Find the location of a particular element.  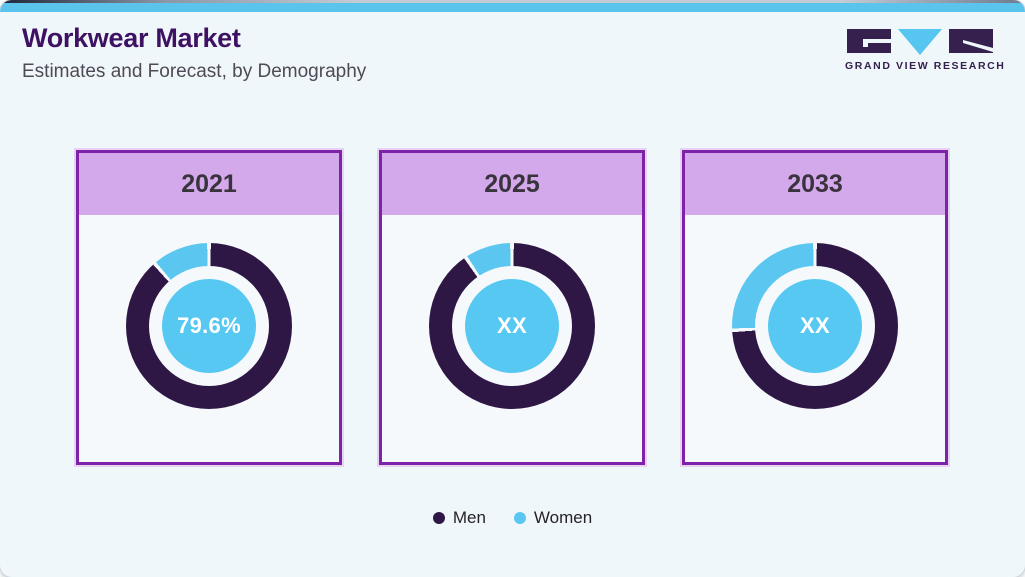

panel-header-2021: 2021 is located at coordinates (209, 184).